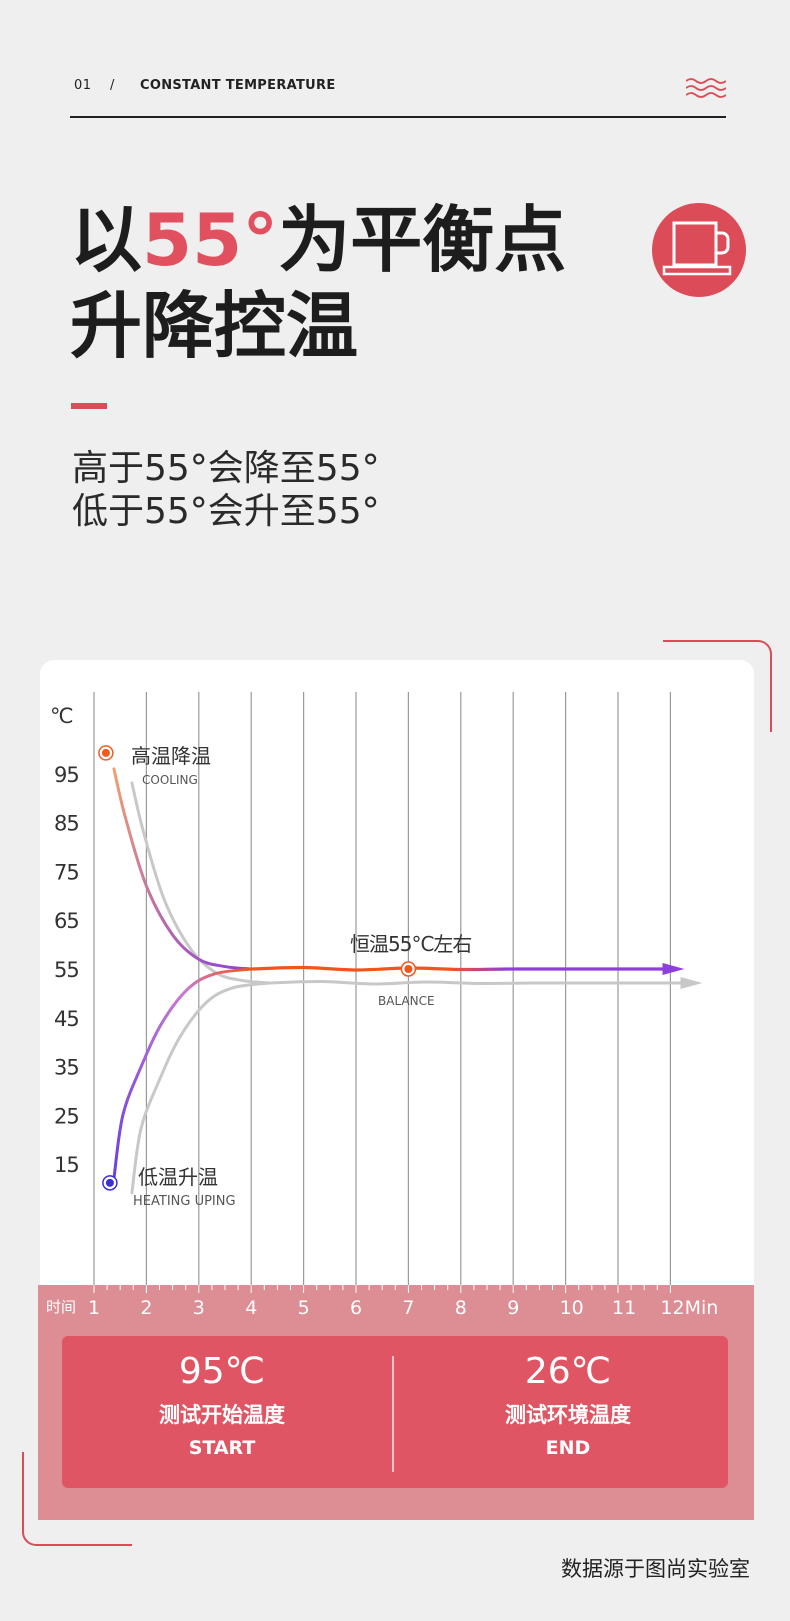 This screenshot has height=1621, width=790. Describe the element at coordinates (655, 1569) in the screenshot. I see `data-source-note: 数据源于图尚实验室` at that location.